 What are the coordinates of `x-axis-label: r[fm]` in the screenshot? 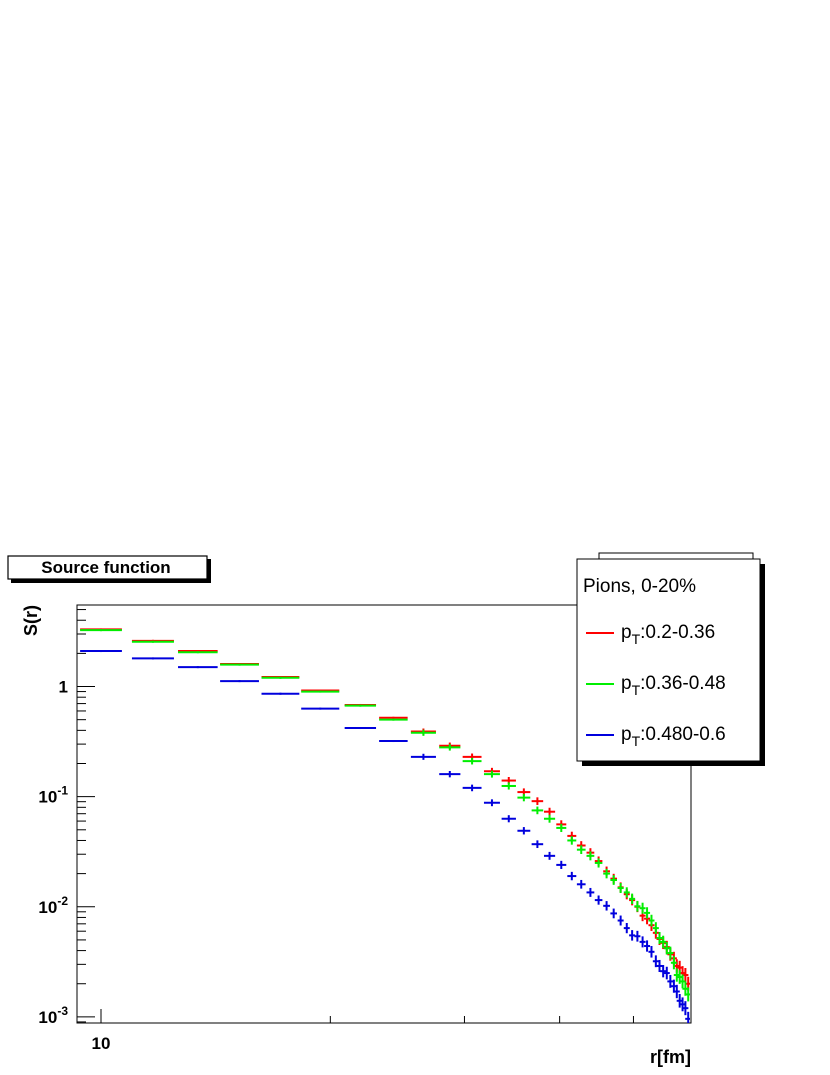 It's located at (670, 1057).